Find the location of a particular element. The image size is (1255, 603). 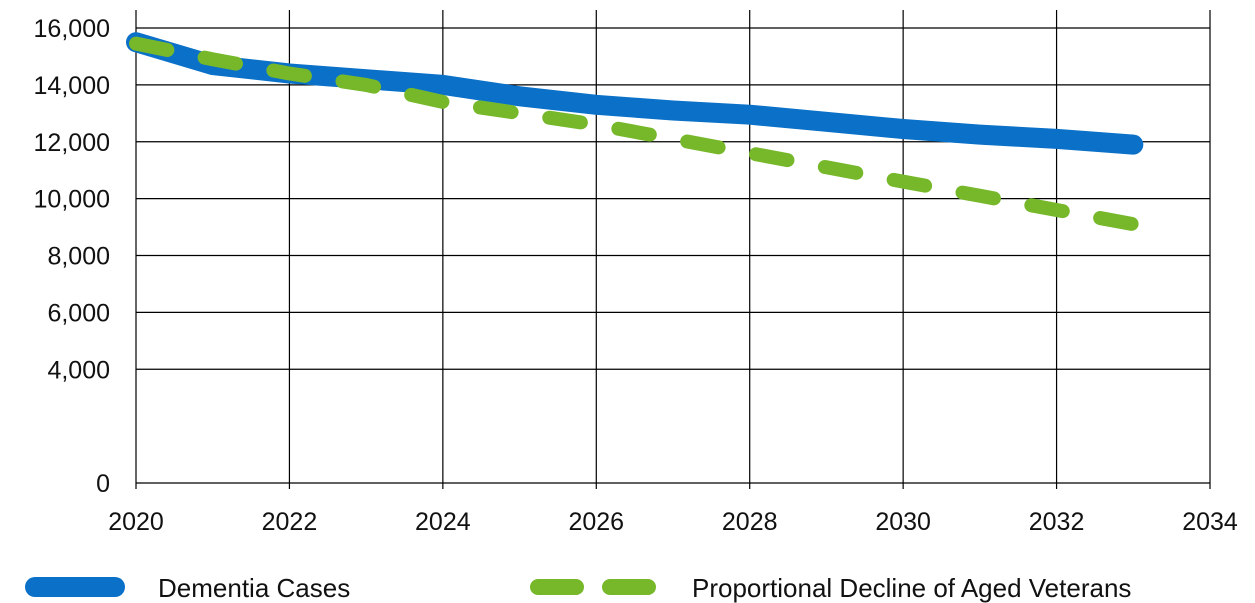

x-tick-label: 2026 is located at coordinates (596, 522).